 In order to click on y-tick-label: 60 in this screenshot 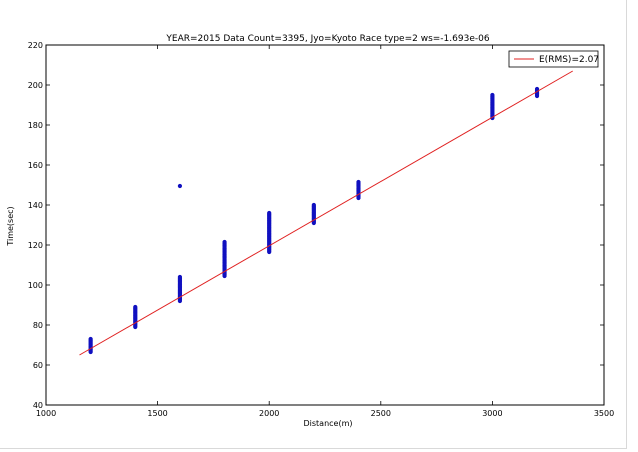, I will do `click(38, 365)`.